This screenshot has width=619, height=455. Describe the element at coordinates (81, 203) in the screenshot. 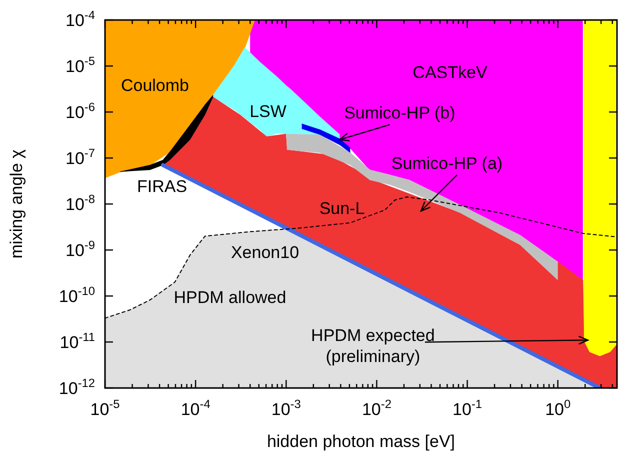

I see `y-tick-label: 10$^{-8}$` at that location.